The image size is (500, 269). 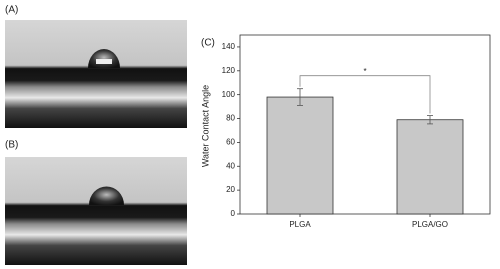 I want to click on panel-label: (B), so click(x=11, y=145).